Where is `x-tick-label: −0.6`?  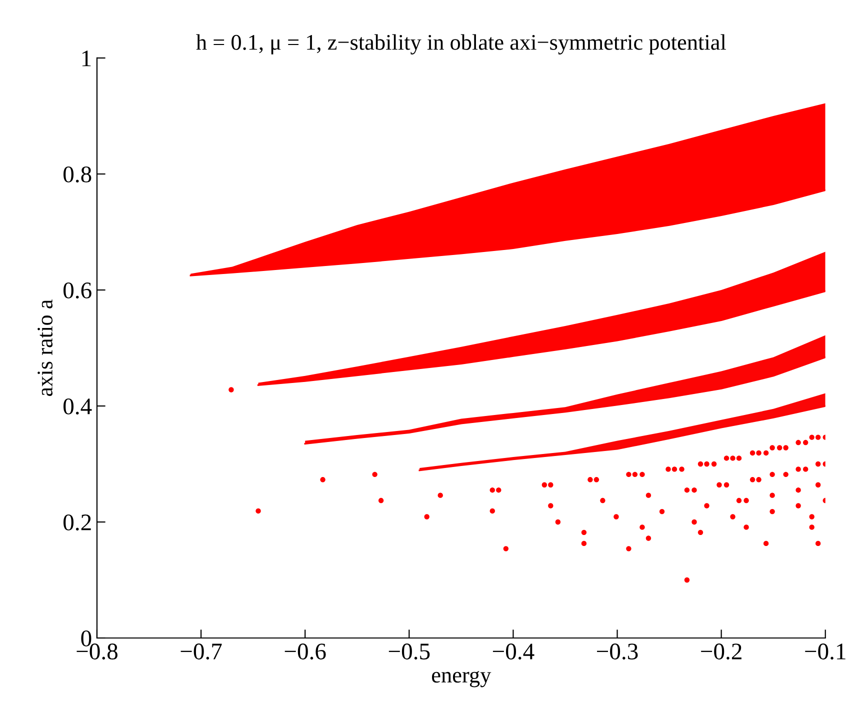 x-tick-label: −0.6 is located at coordinates (305, 652).